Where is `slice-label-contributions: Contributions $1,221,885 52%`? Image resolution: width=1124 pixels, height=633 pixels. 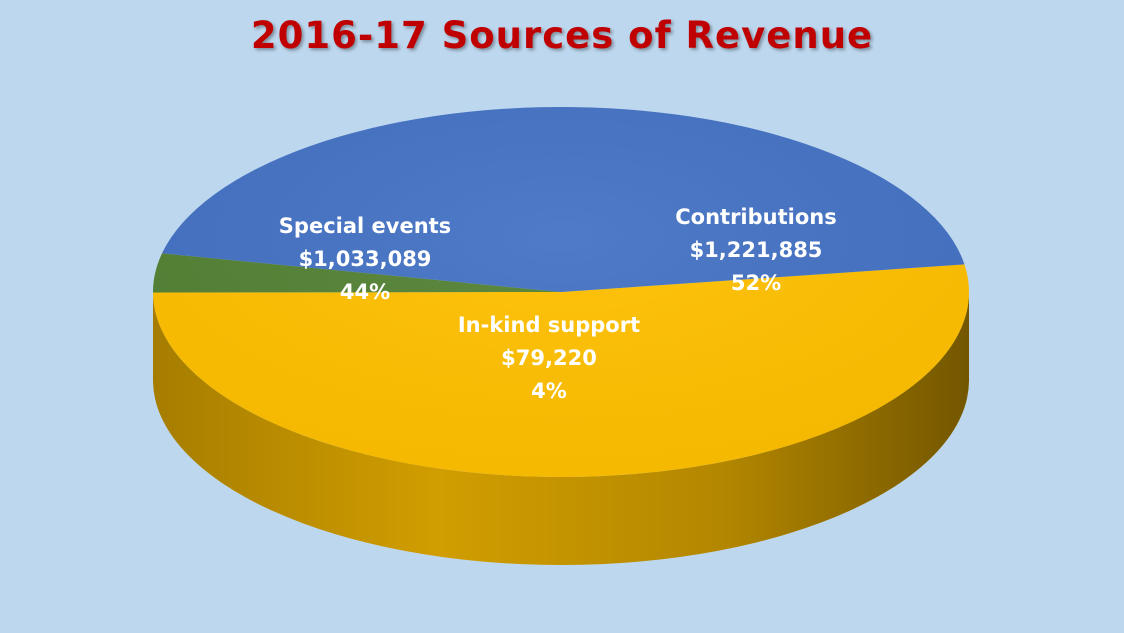
slice-label-contributions: Contributions $1,221,885 52% is located at coordinates (755, 250).